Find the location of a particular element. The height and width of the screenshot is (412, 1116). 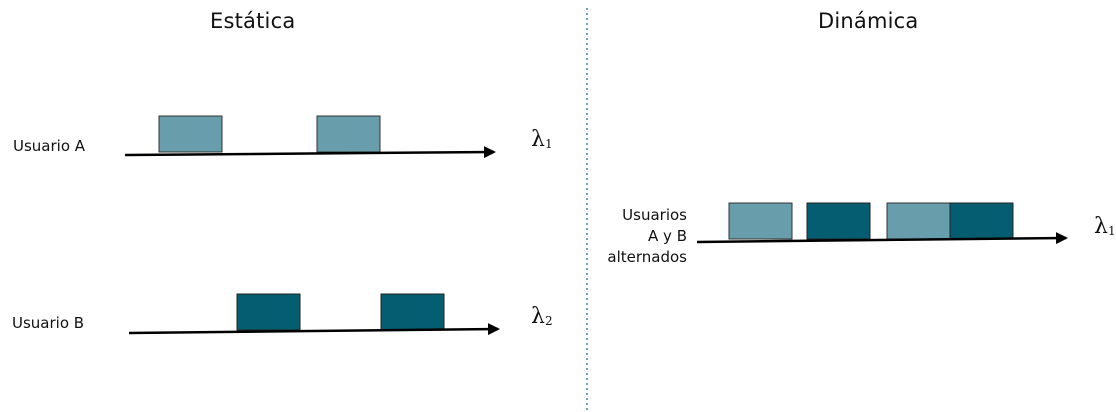

wavelength-label-b: λ2 is located at coordinates (542, 316).